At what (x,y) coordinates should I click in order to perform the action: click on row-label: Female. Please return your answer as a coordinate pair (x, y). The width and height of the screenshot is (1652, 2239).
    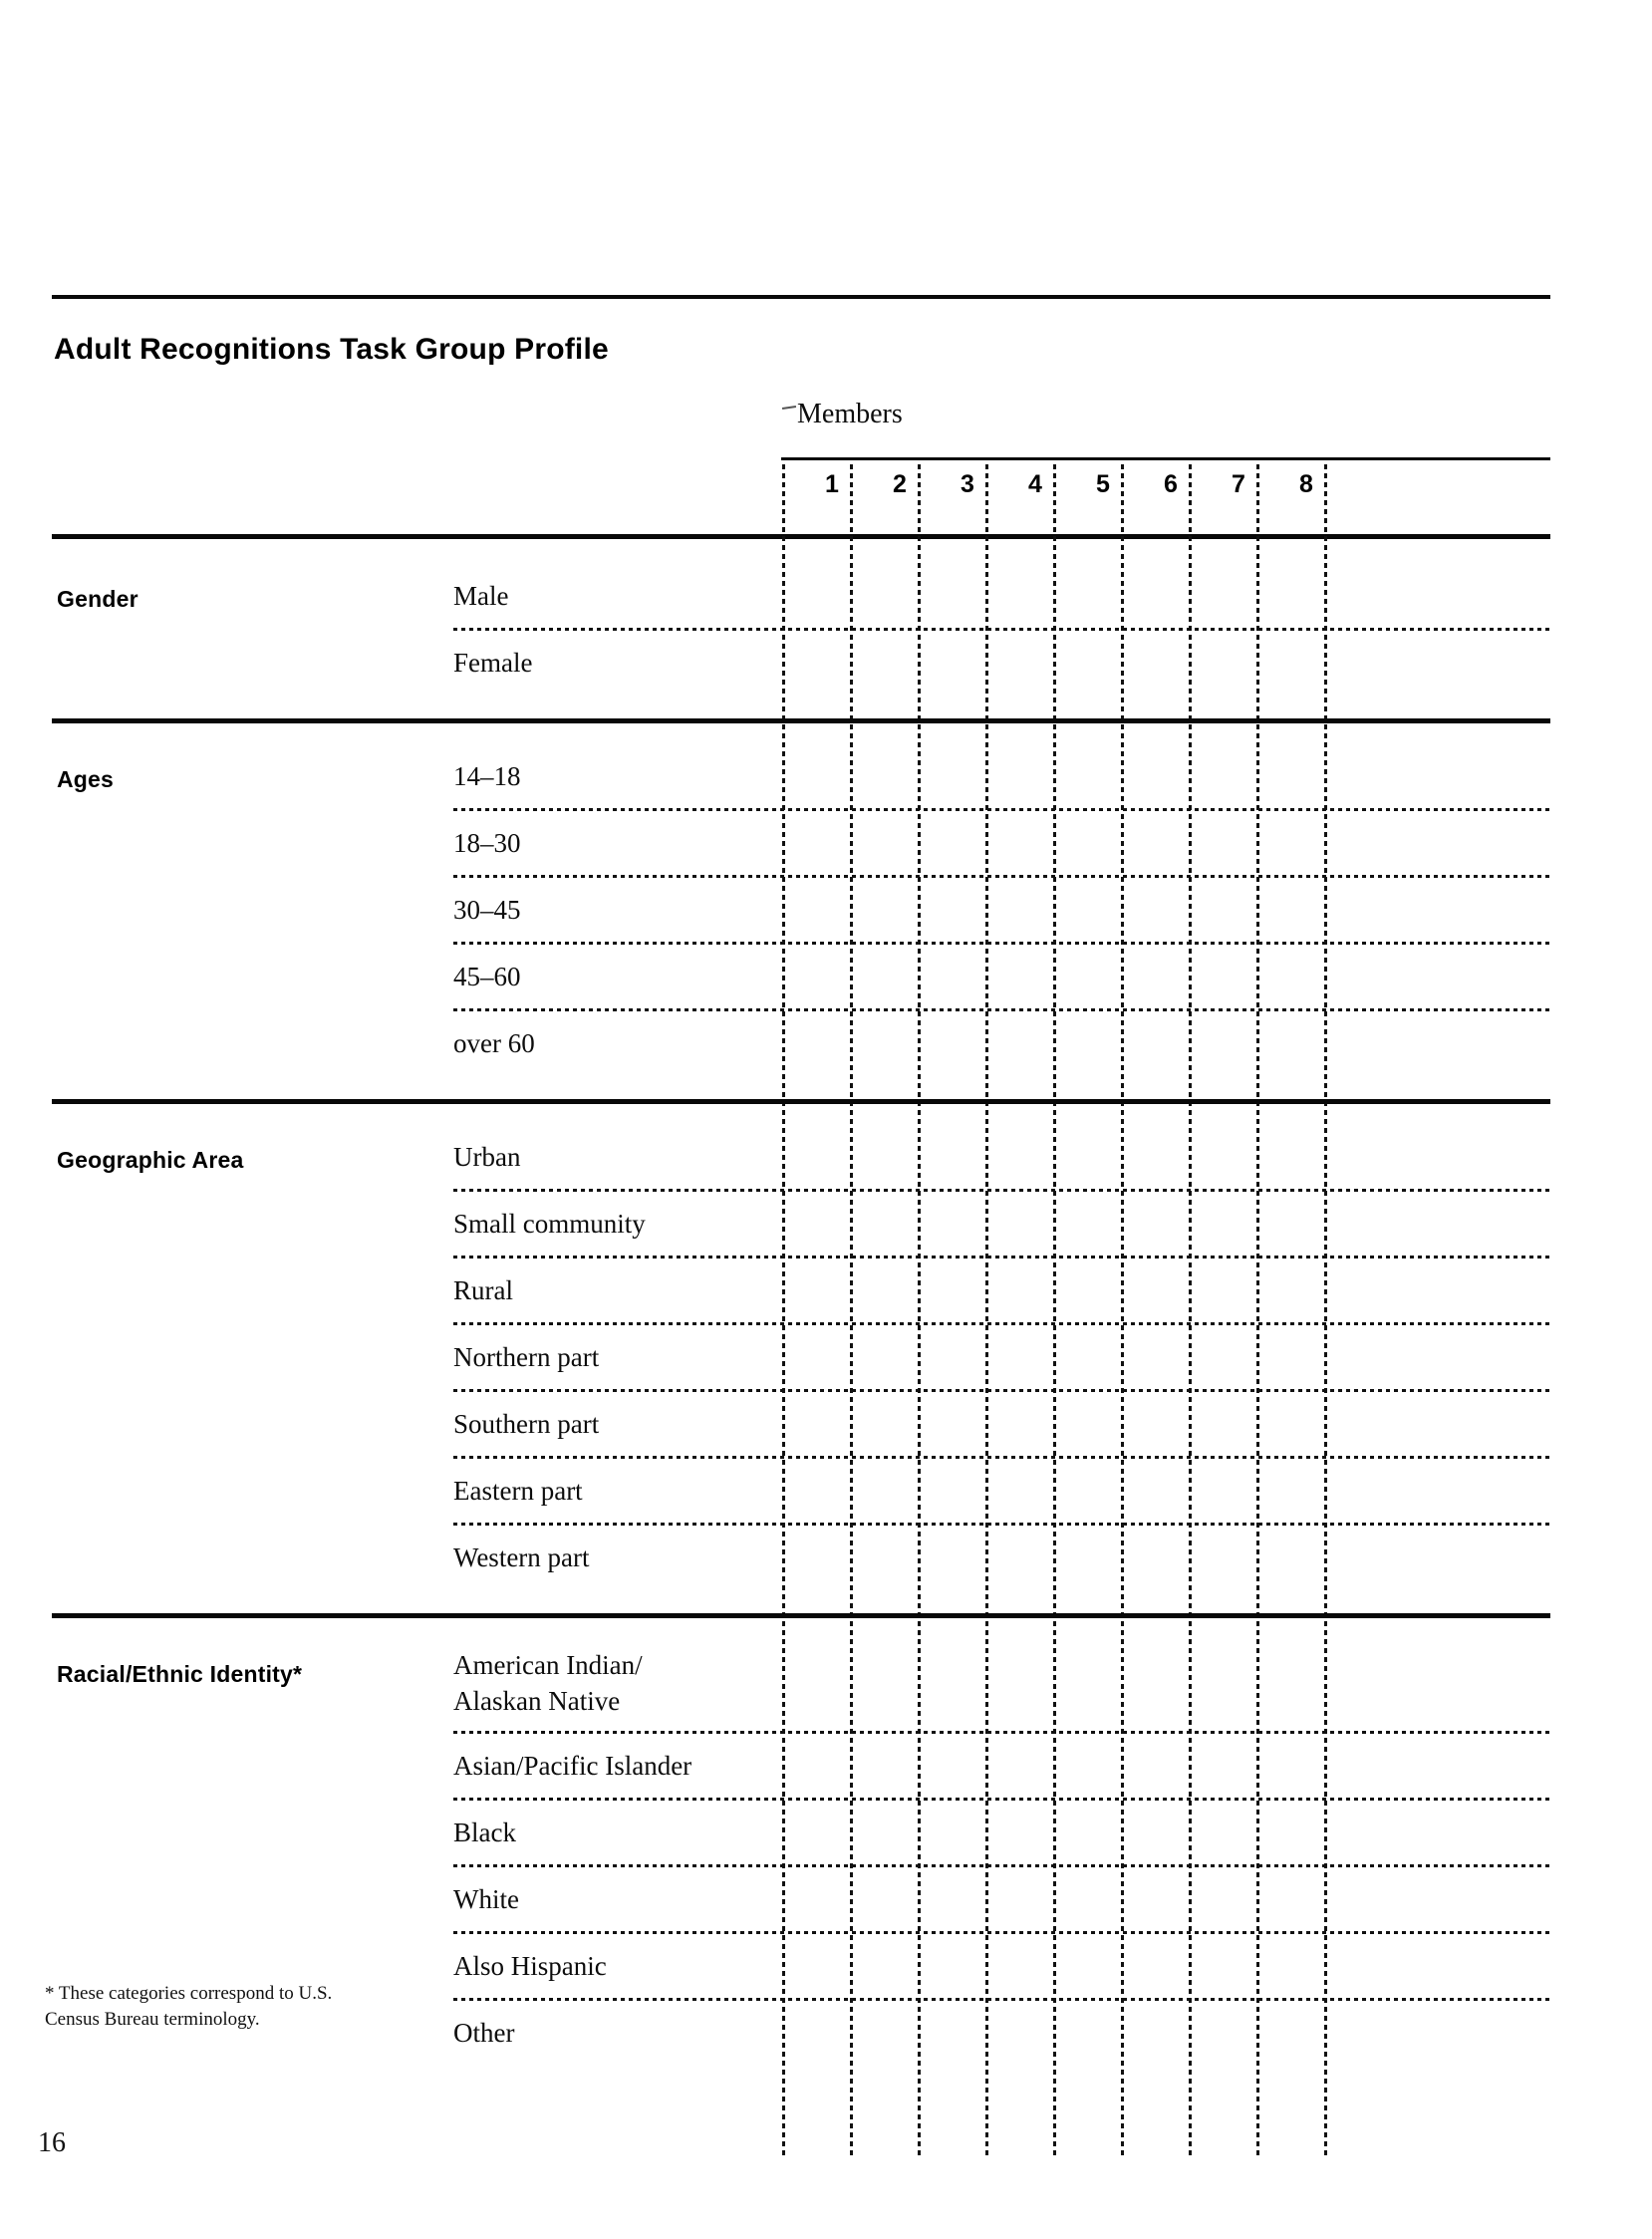
    Looking at the image, I should click on (493, 663).